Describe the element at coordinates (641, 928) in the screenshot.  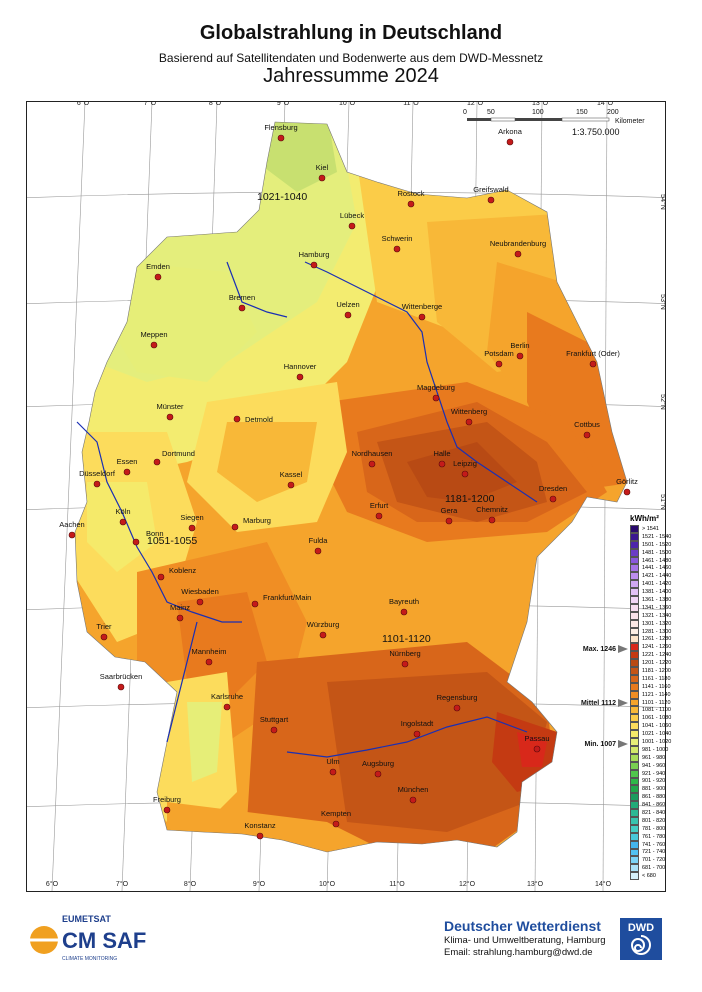
I see `dwd-logo-text: DWD` at that location.